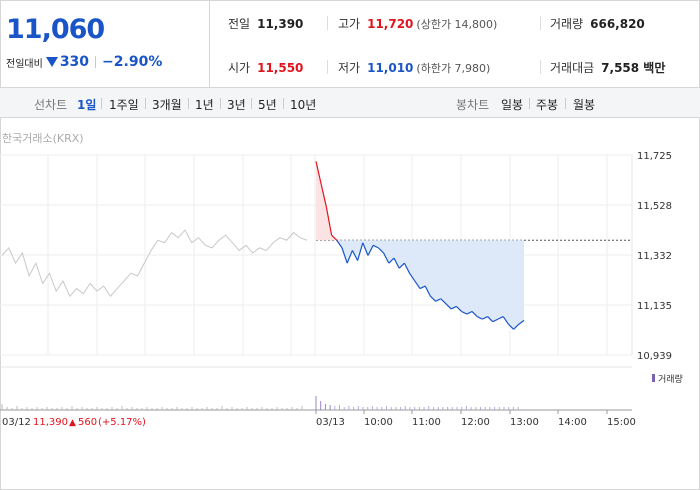  What do you see at coordinates (621, 422) in the screenshot?
I see `x-tick-label: 15:00` at bounding box center [621, 422].